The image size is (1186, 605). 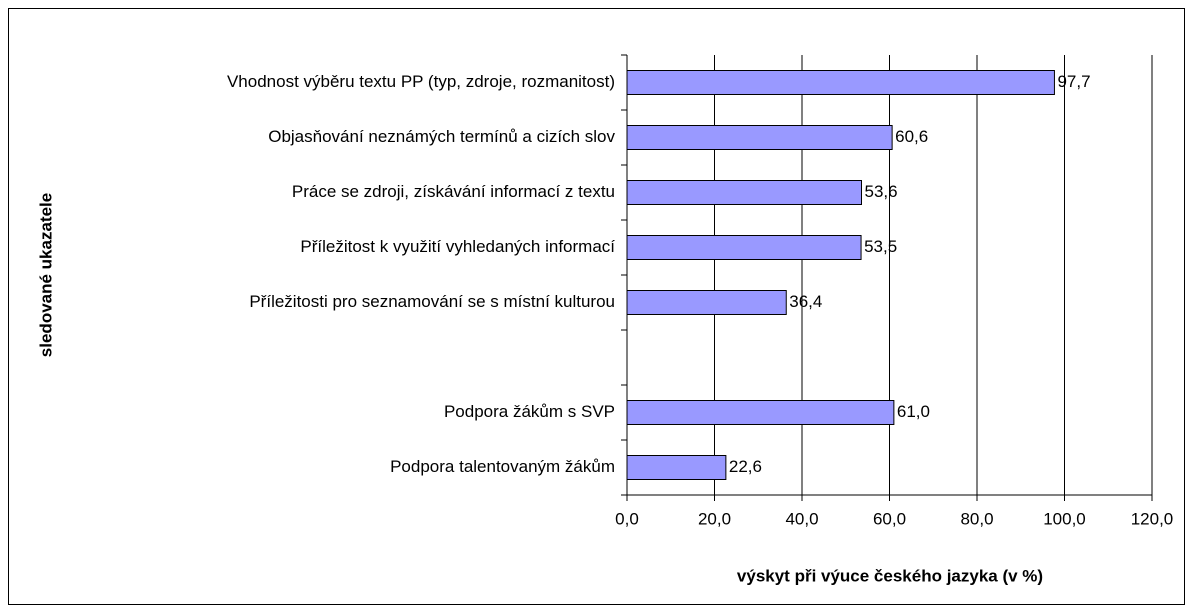 What do you see at coordinates (745, 466) in the screenshot?
I see `value-label: 22,6` at bounding box center [745, 466].